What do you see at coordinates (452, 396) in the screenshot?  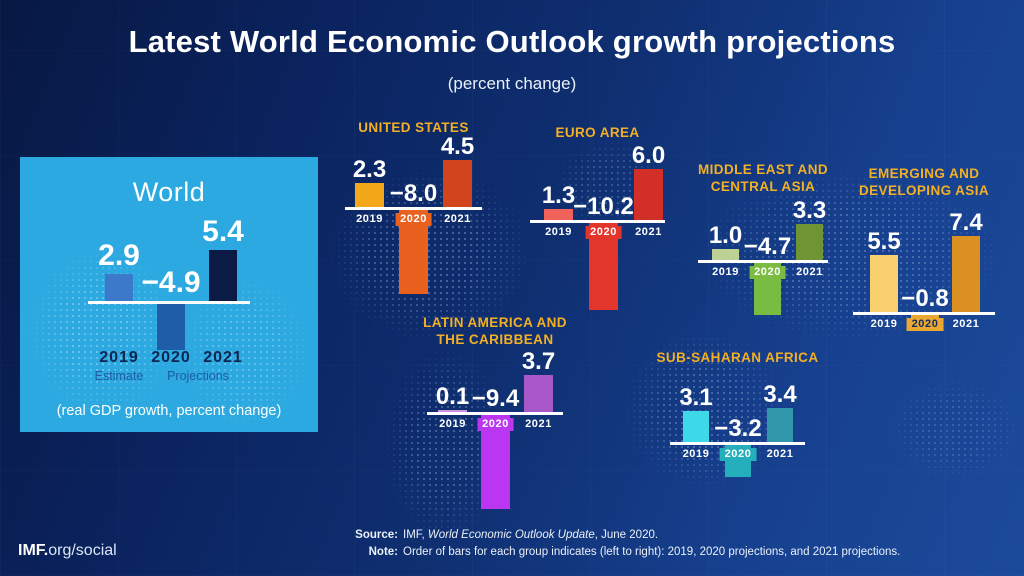 I see `value-label-latin-america-and-the-caribbean-2019: 0.1` at bounding box center [452, 396].